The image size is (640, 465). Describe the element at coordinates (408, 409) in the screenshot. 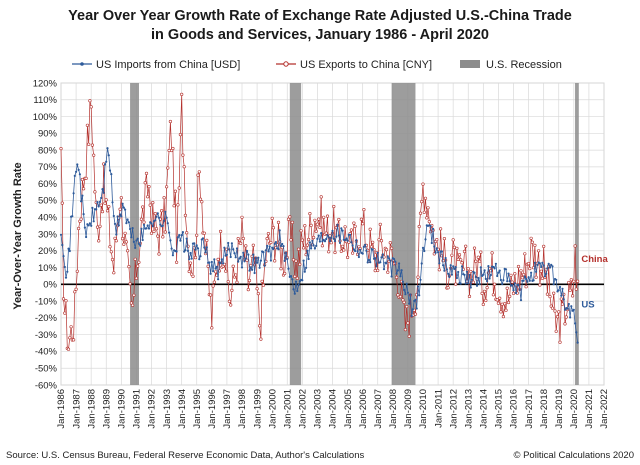

I see `x-tick-label: Jan-2009` at that location.